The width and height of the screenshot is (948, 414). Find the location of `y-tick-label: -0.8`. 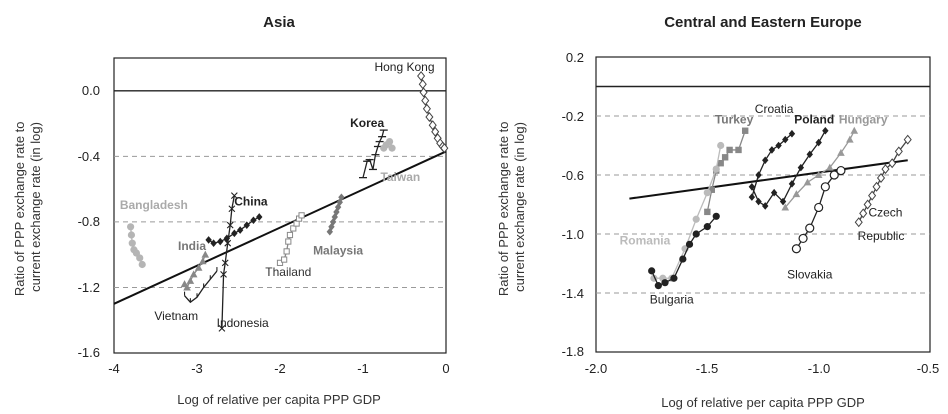

y-tick-label: -0.8 is located at coordinates (89, 221).